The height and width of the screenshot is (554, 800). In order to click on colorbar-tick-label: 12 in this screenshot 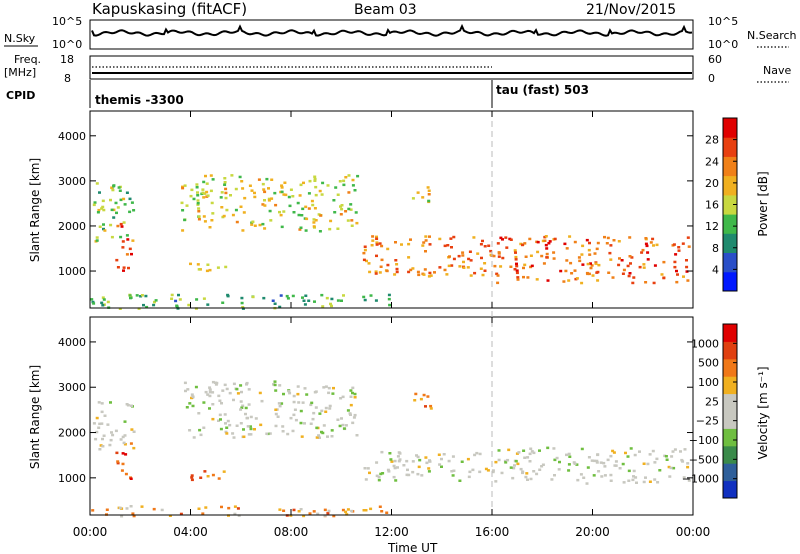, I will do `click(712, 226)`.